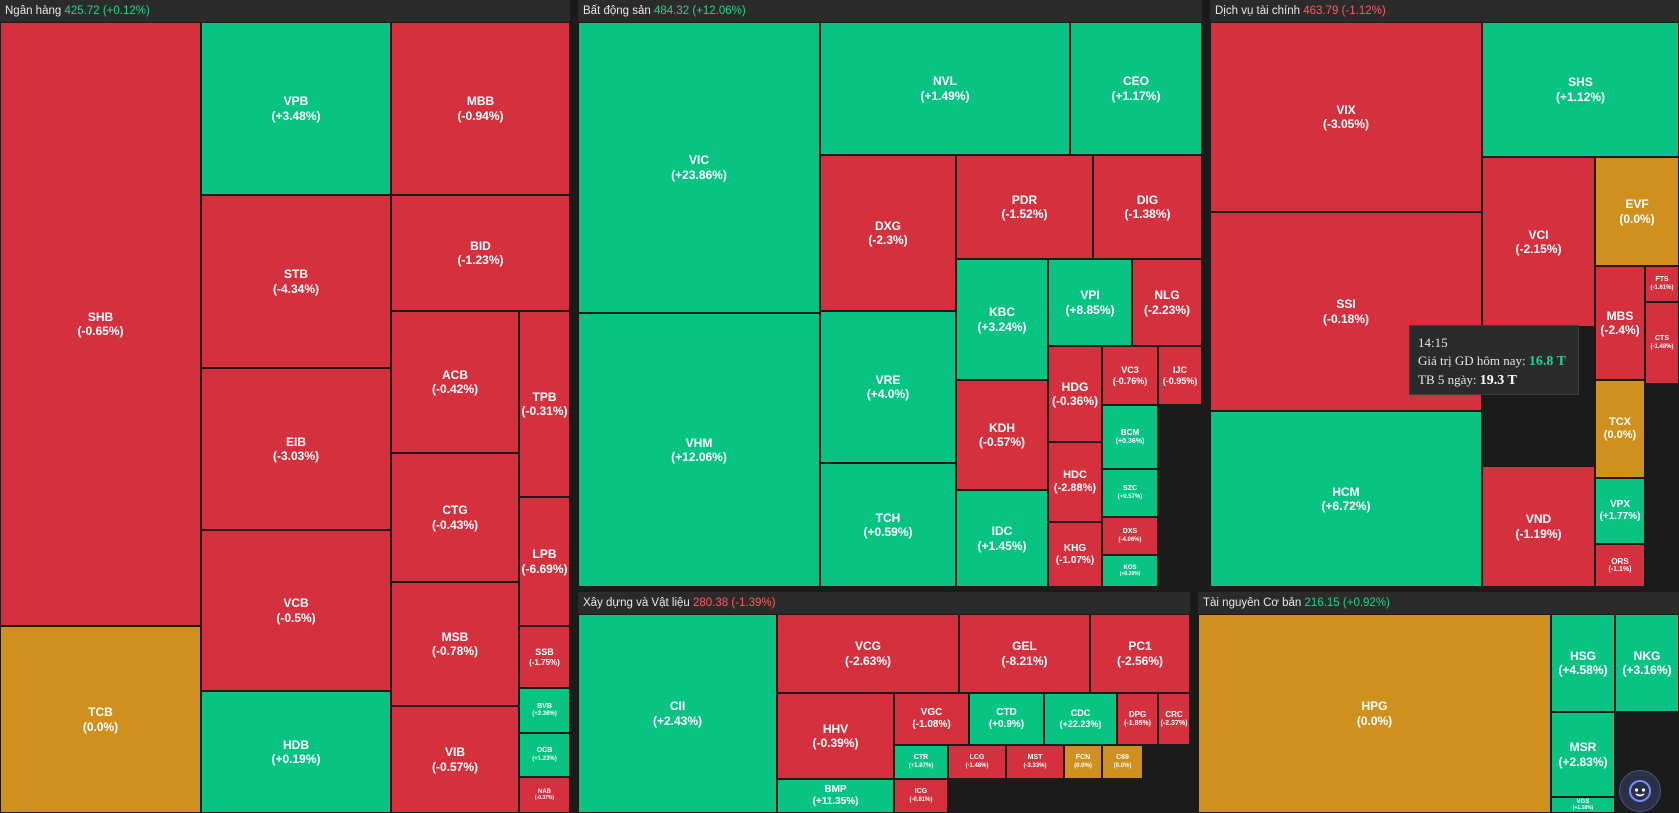  I want to click on stock-tile: VRE (+4.0%), so click(888, 387).